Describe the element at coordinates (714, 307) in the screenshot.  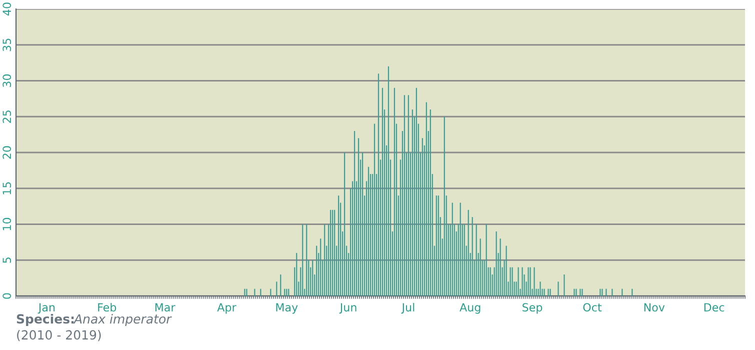
I see `x-tick-label: Dec` at that location.